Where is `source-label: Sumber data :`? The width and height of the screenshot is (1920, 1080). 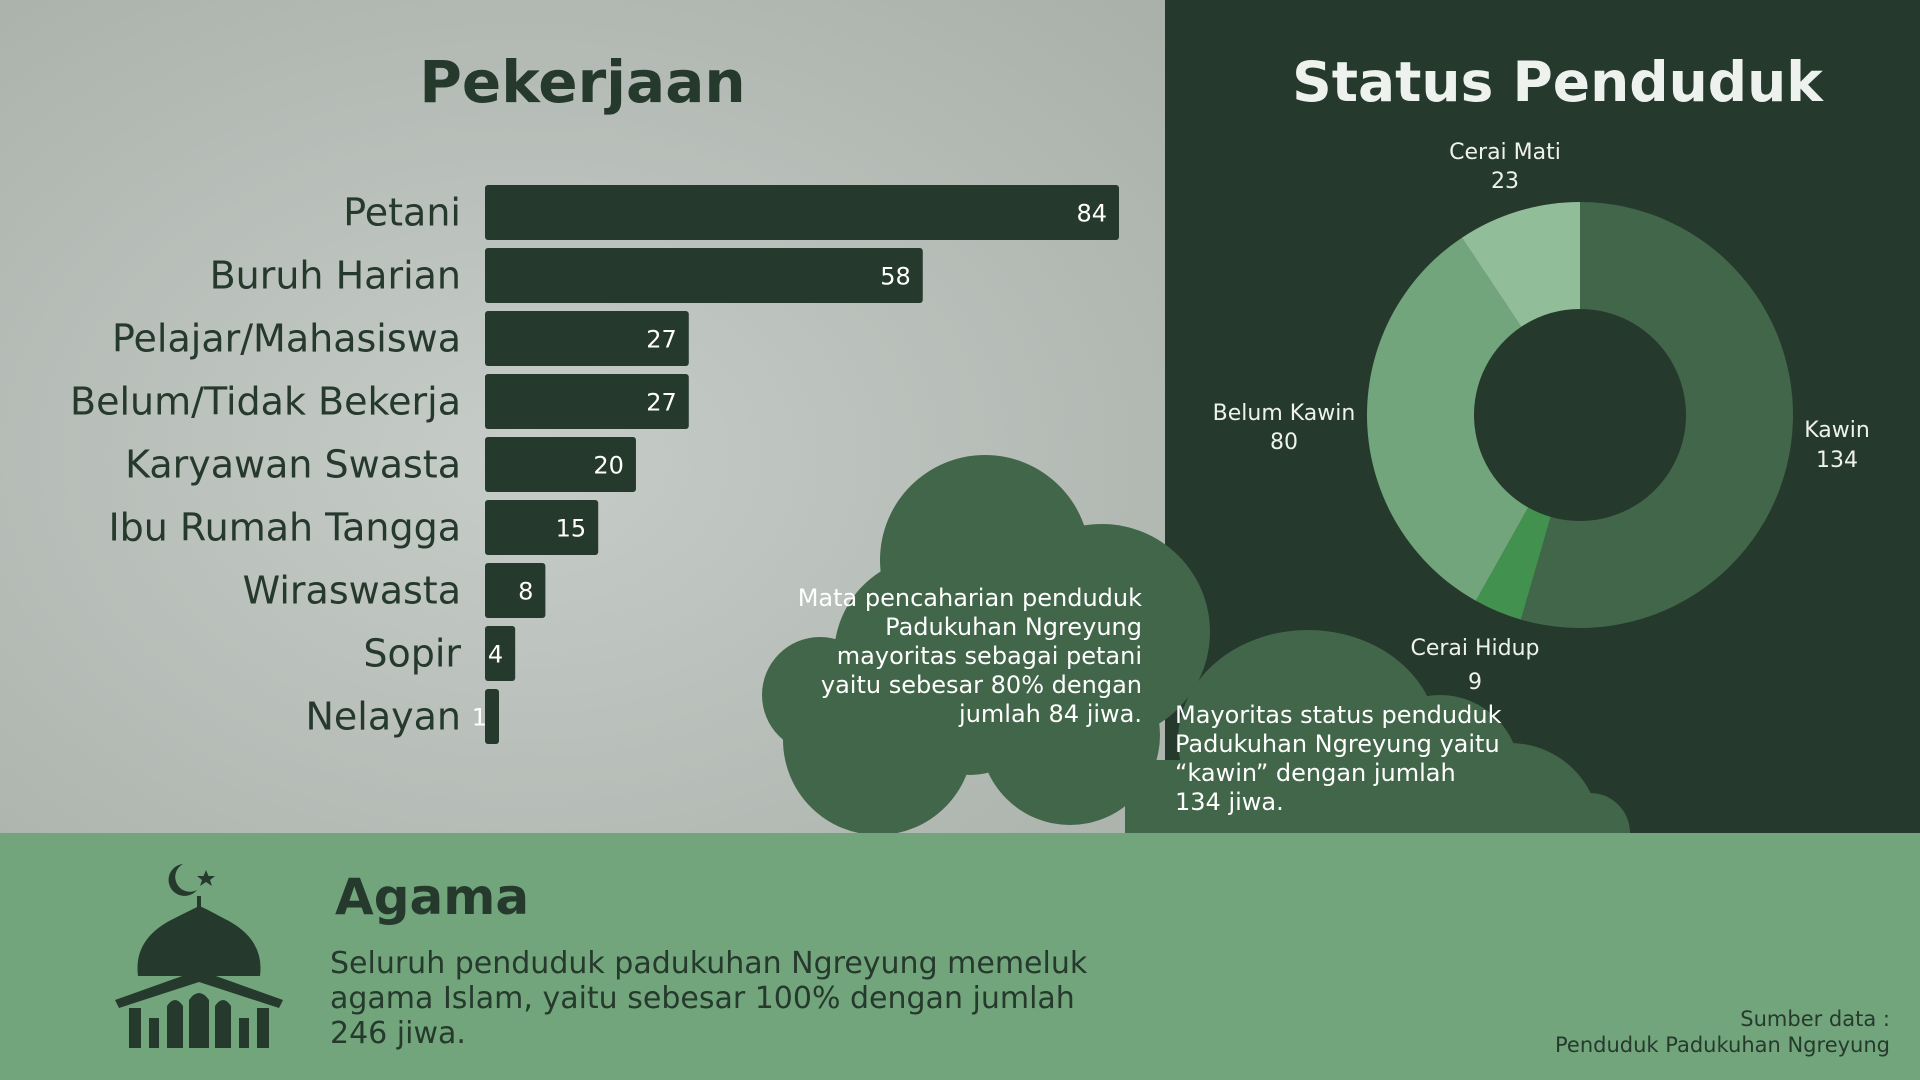
source-label: Sumber data : is located at coordinates (1815, 1019).